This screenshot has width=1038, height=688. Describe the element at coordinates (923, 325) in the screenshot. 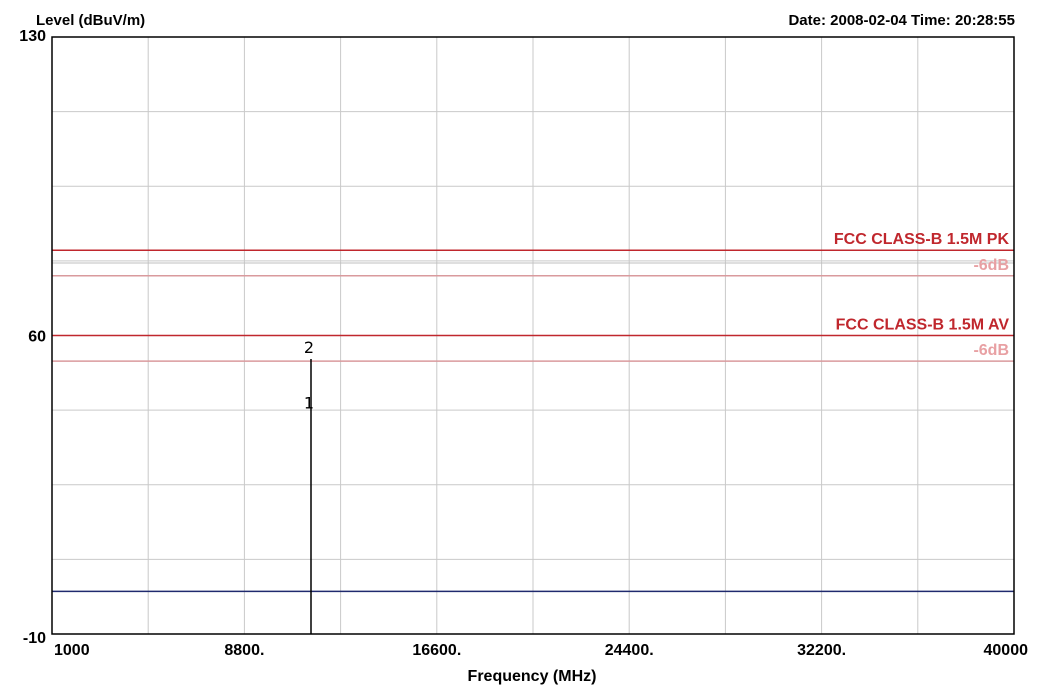

I see `limit-line-label: FCC CLASS-B 1.5M AV` at that location.